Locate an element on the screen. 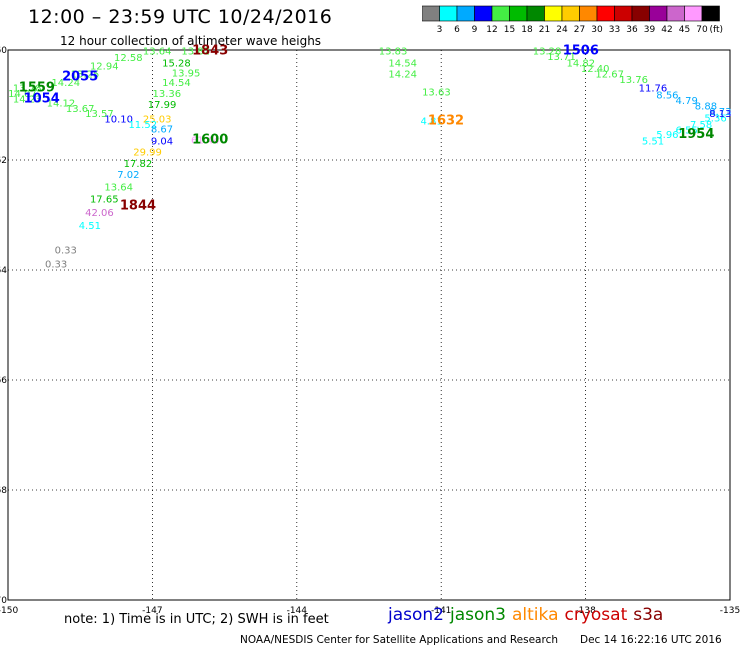 The image size is (740, 650). wave-height-label: 7.58 is located at coordinates (701, 125).